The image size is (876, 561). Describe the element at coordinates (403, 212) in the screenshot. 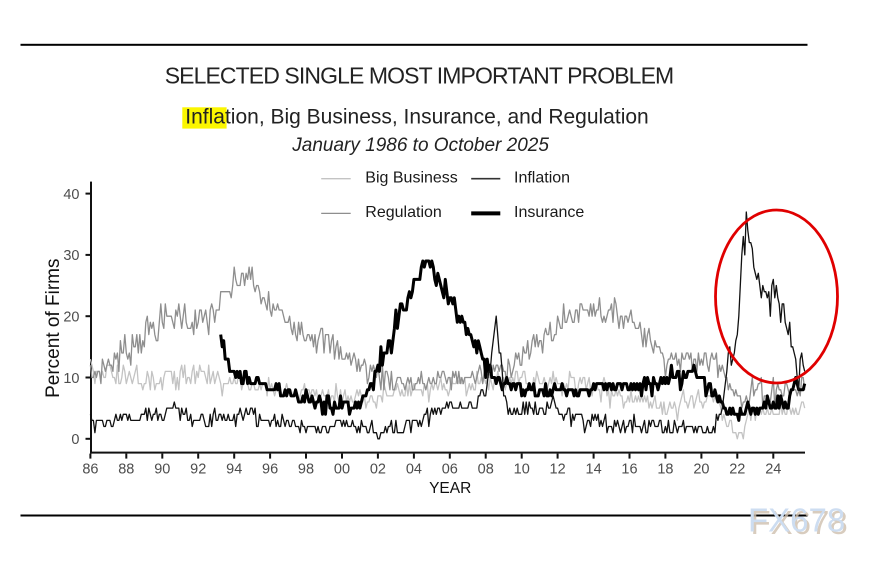

I see `svg-text: Regulation` at that location.